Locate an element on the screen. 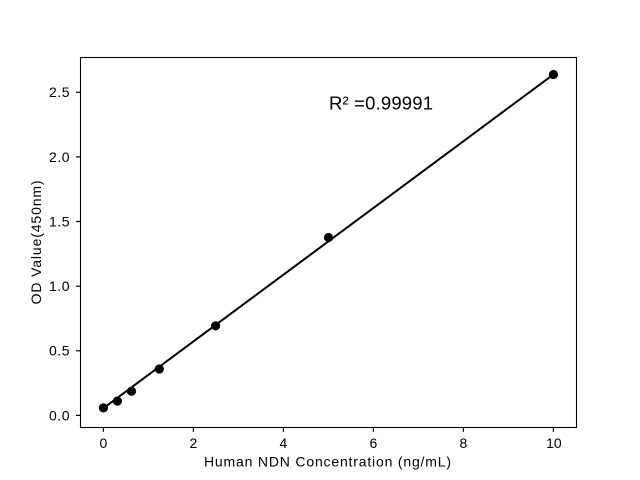 This screenshot has height=480, width=640. svg-text: 0.0 is located at coordinates (59, 415).